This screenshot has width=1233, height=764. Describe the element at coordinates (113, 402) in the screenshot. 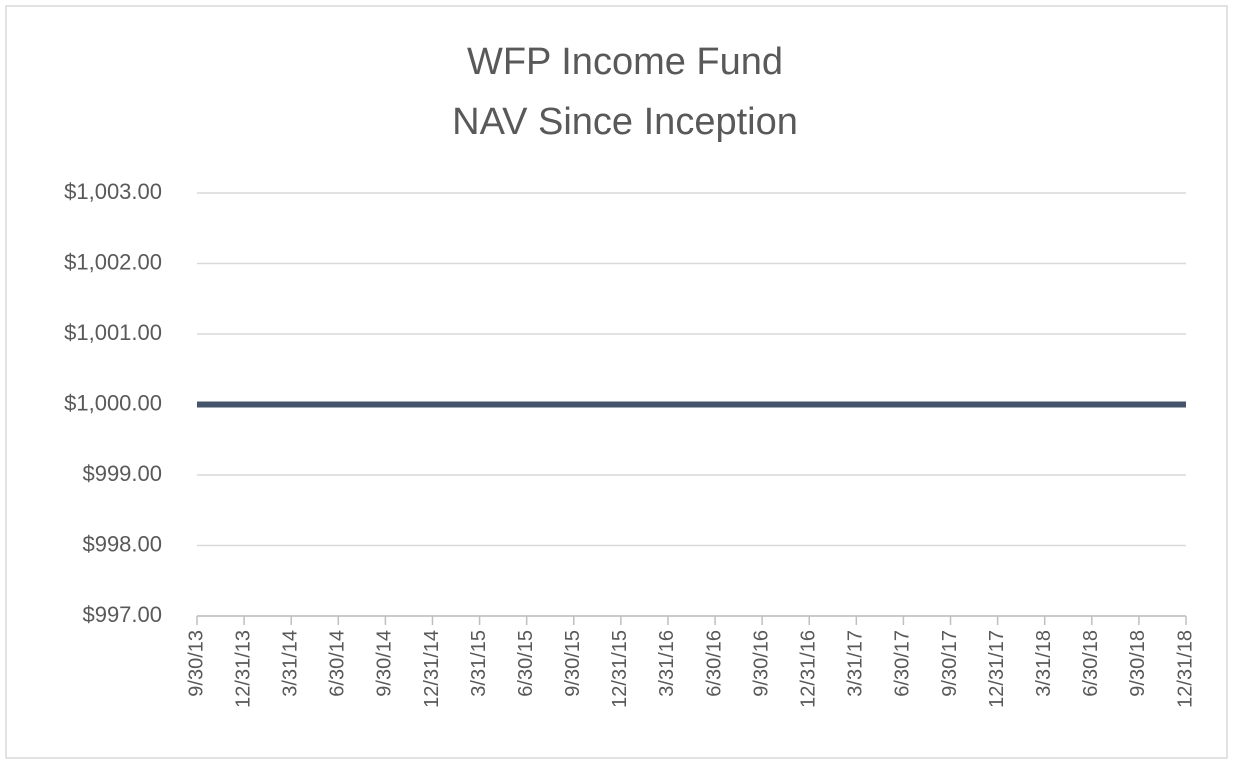

I see `y-tick-label: $1,000.00` at that location.